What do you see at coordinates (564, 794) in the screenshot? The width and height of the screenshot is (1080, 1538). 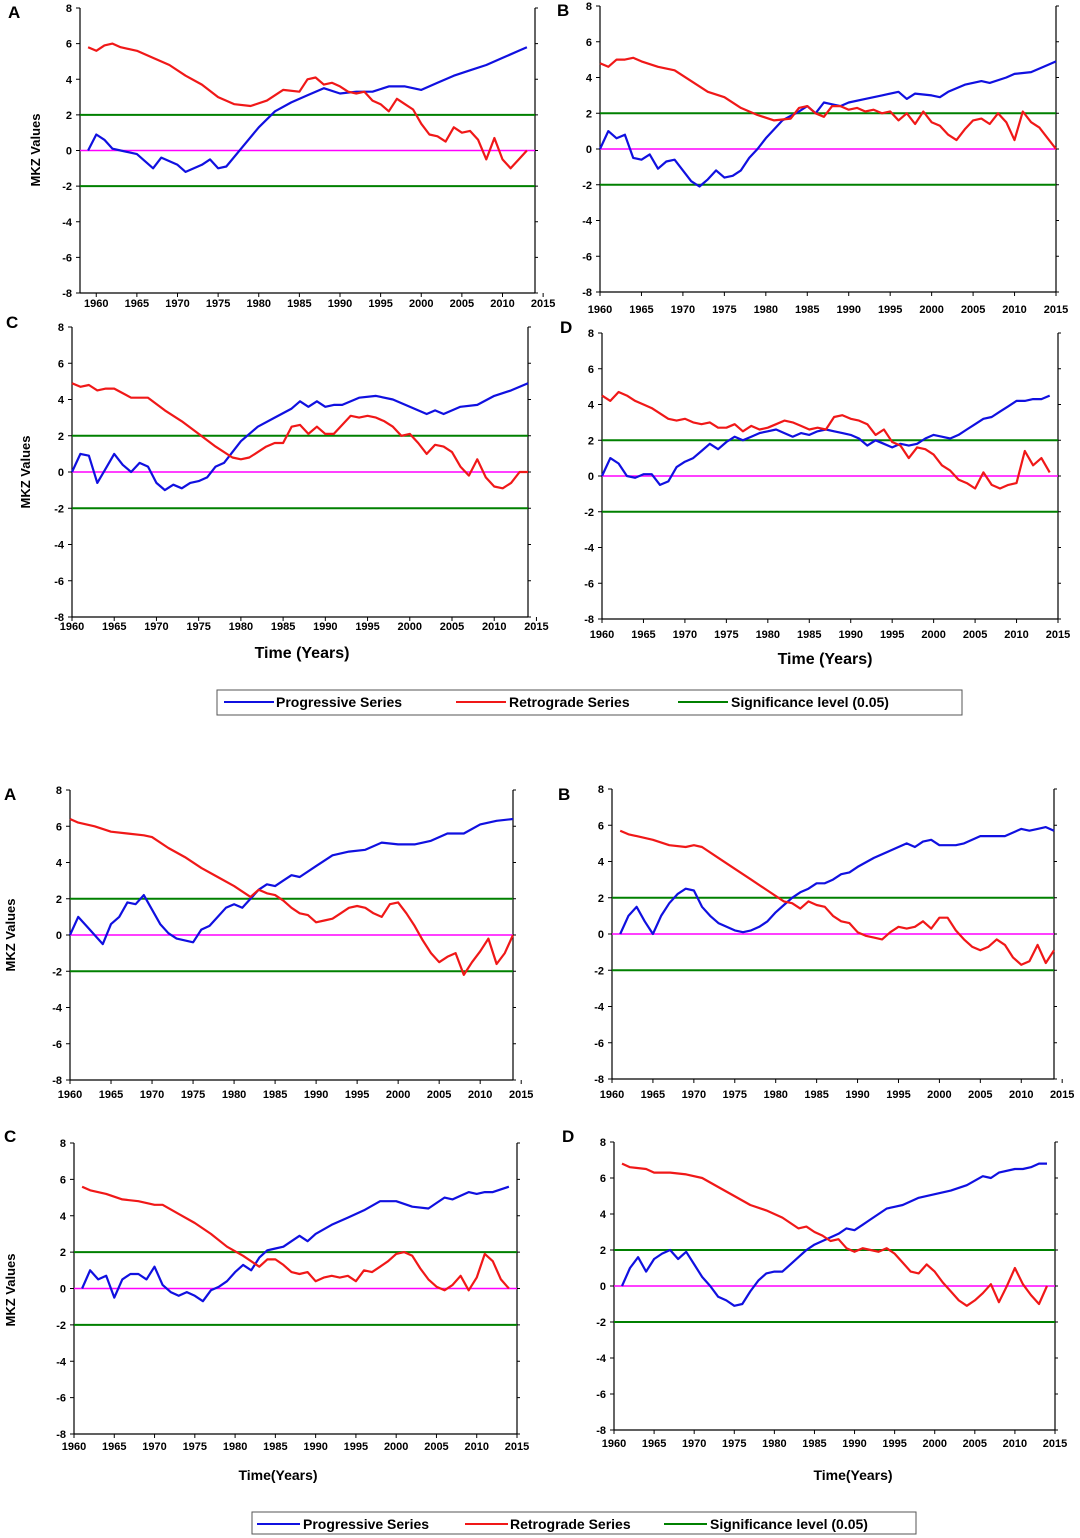 I see `panel-letter: B` at bounding box center [564, 794].